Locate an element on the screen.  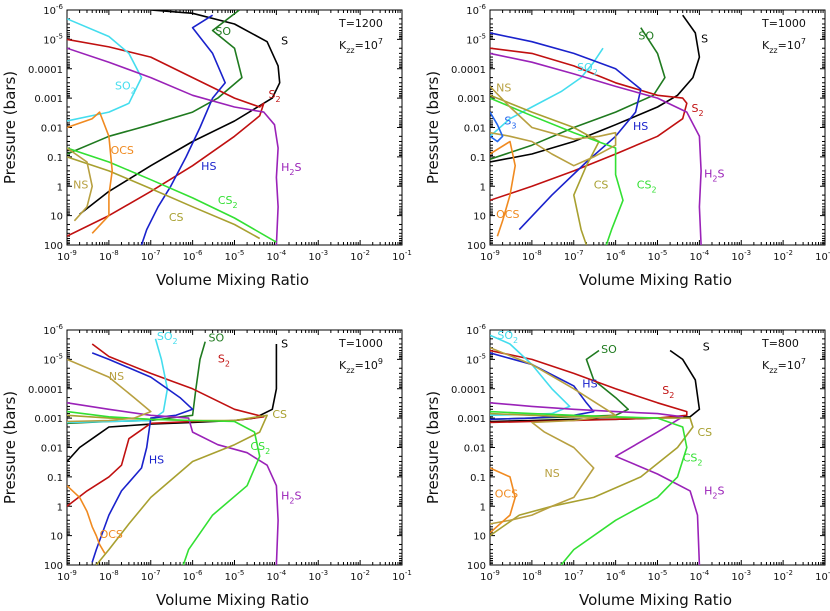
y-tick-label: 10⁻⁶ is located at coordinates (476, 330).